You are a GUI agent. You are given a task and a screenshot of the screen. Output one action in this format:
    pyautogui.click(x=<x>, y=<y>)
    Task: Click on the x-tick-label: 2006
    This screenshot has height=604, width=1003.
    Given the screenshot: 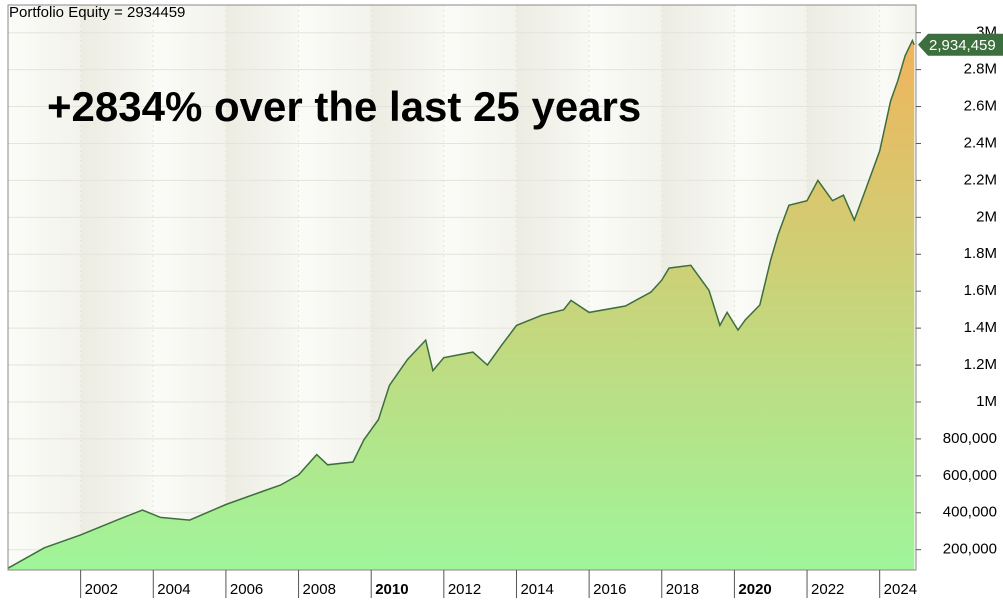 What is the action you would take?
    pyautogui.click(x=246, y=589)
    